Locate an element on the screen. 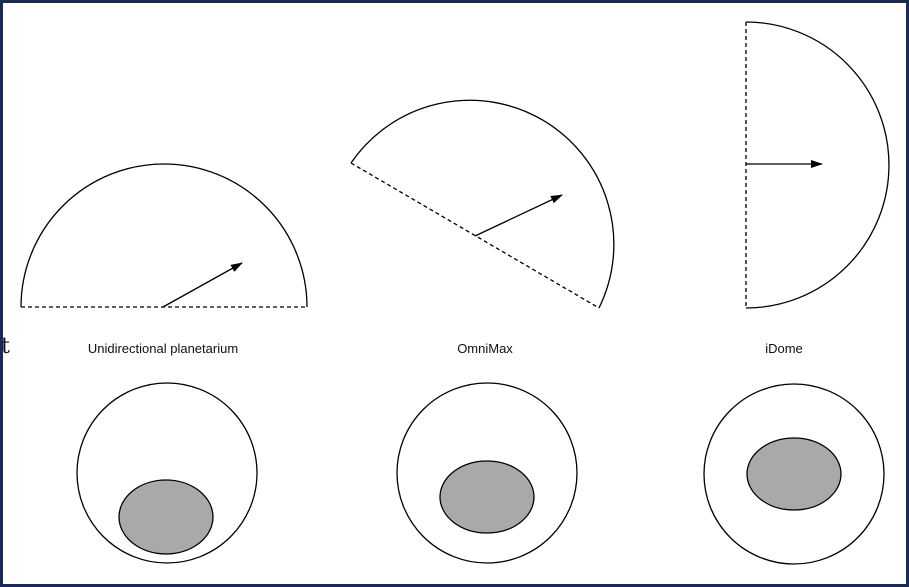 The width and height of the screenshot is (909, 587). idome-dome-arc is located at coordinates (817, 165).